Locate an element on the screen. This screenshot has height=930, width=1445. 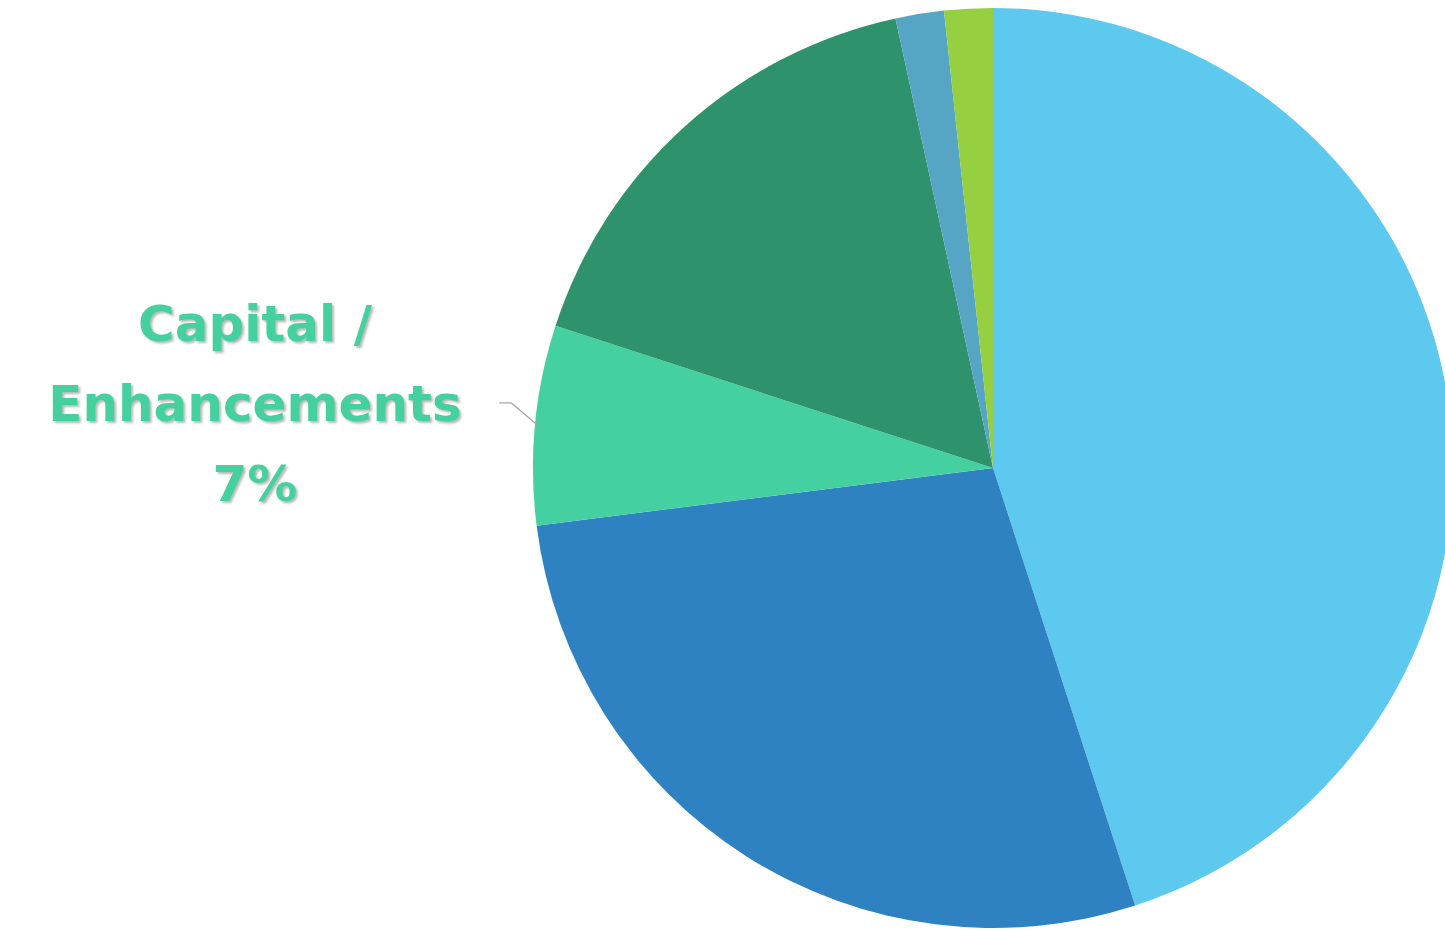
data-label: 7% is located at coordinates (255, 483).